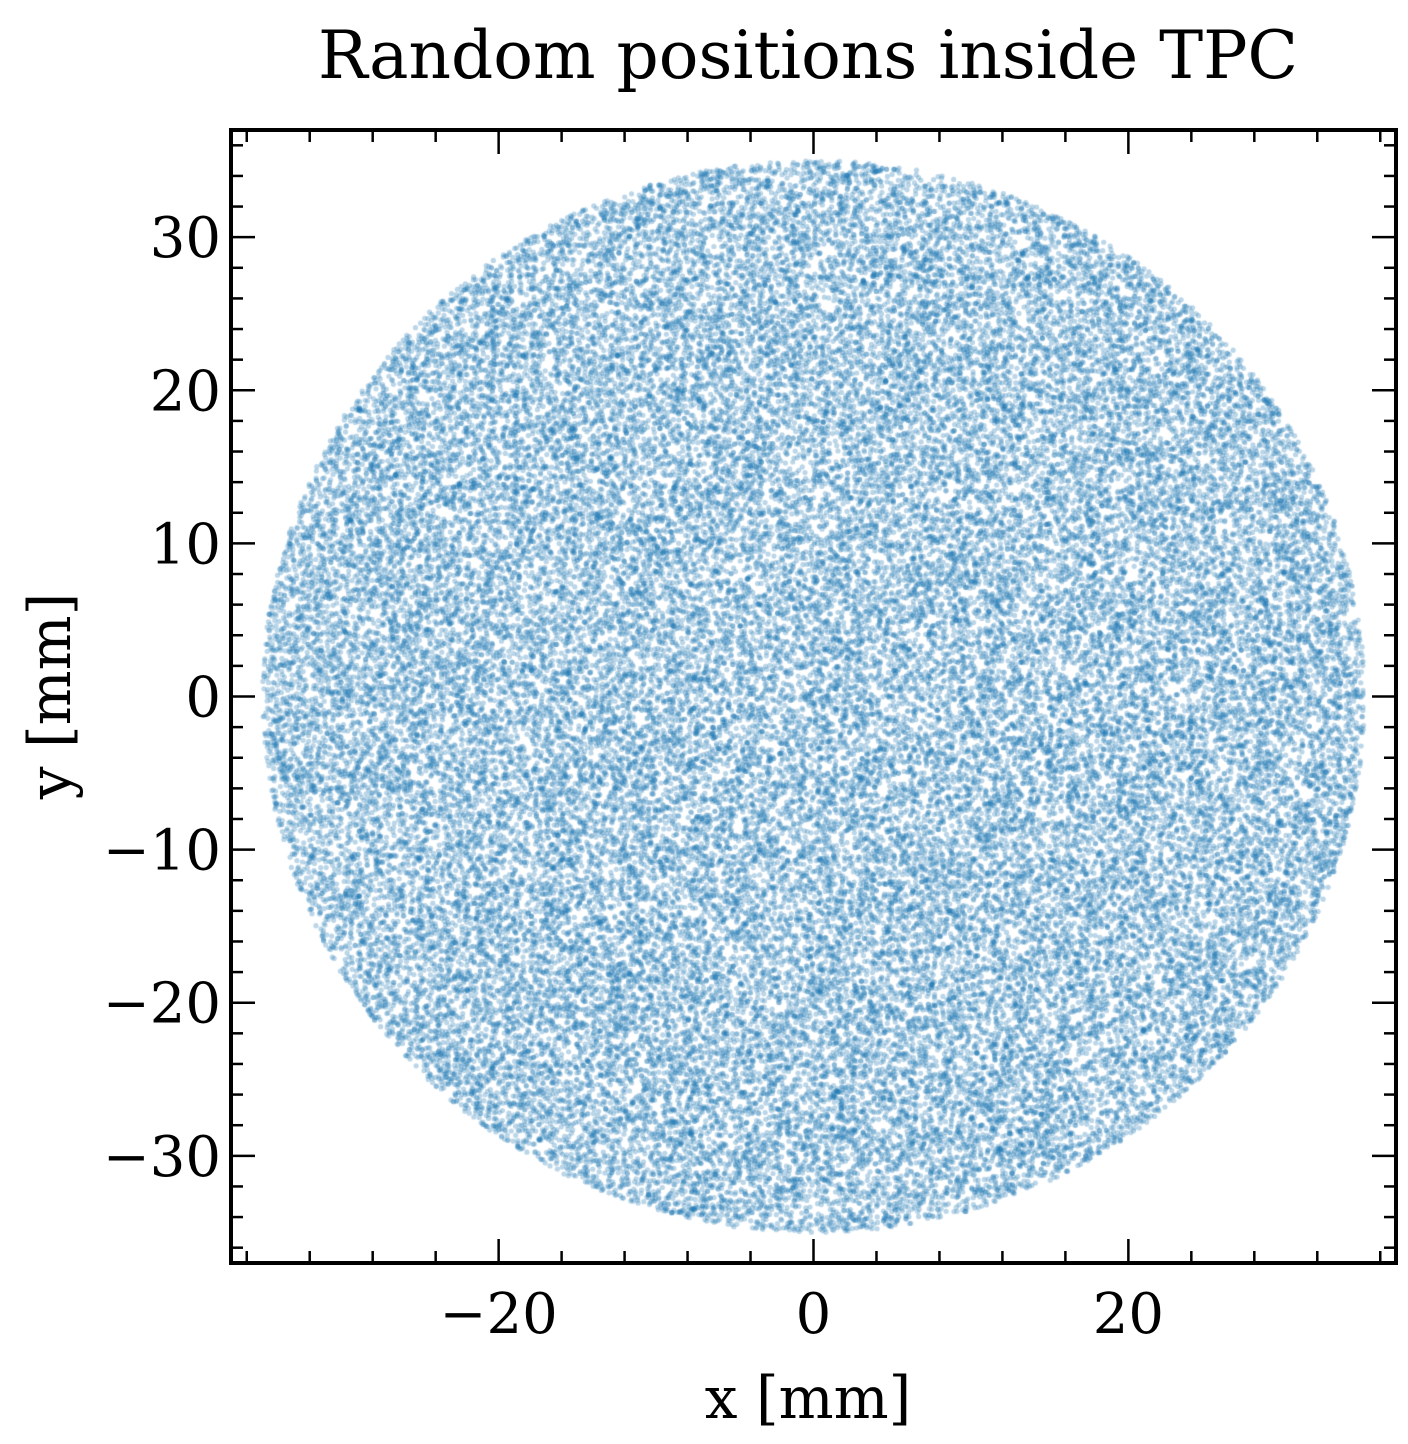 This screenshot has height=1444, width=1408. I want to click on y-tick-label: 0, so click(203, 698).